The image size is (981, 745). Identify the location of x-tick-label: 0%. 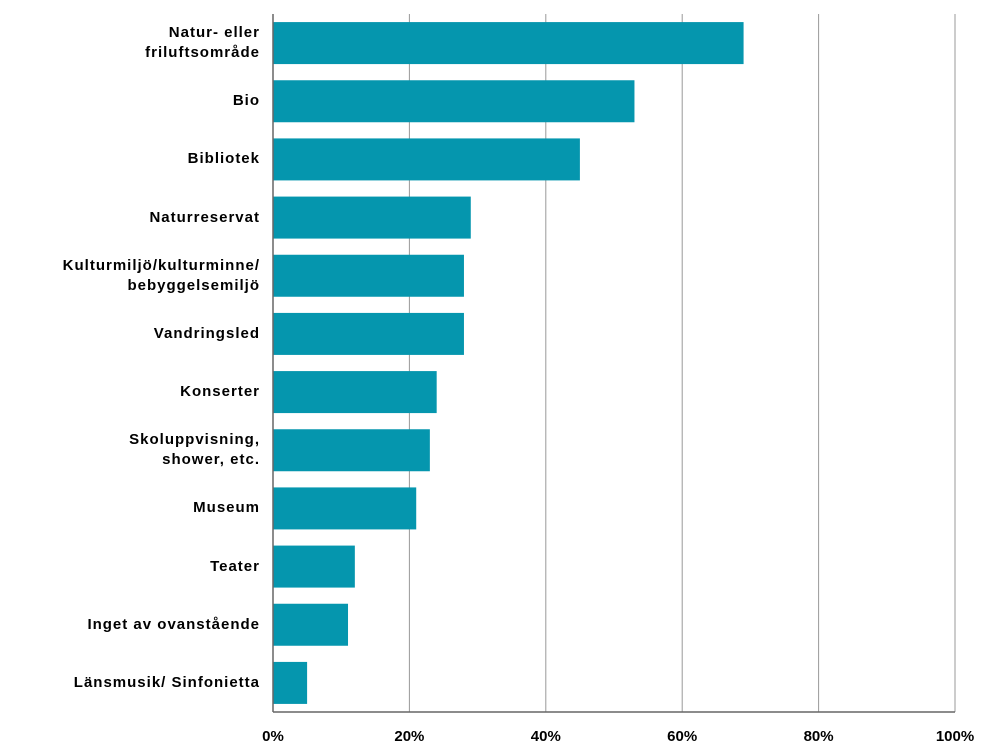
(273, 736).